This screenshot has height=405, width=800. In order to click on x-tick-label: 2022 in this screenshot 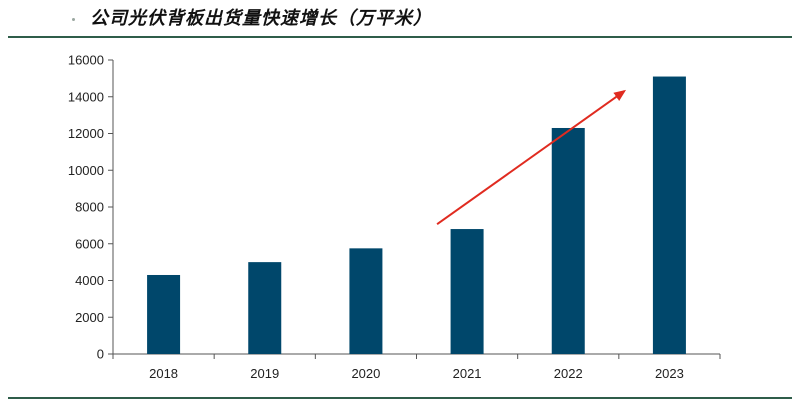, I will do `click(568, 373)`.